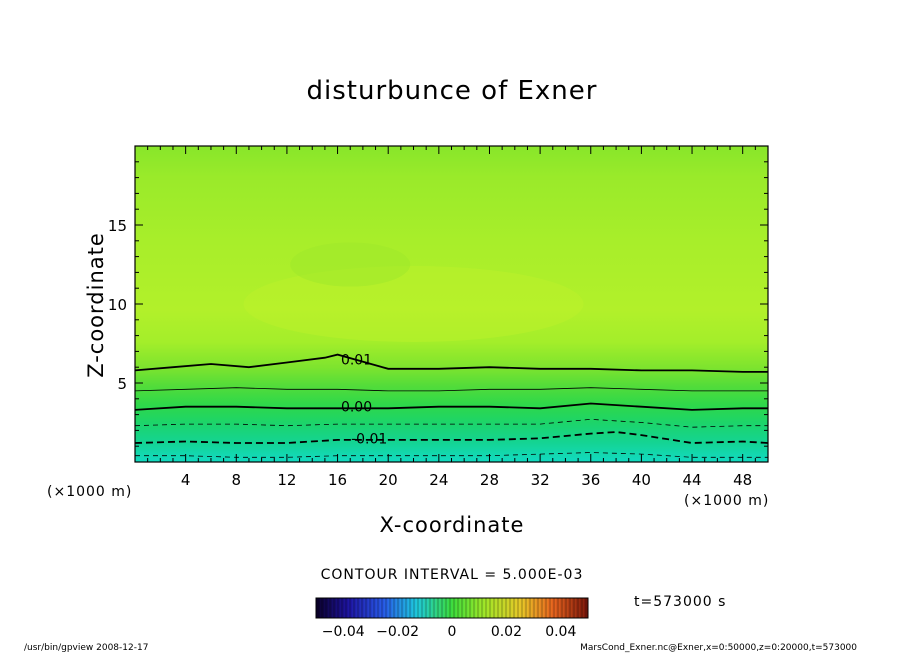 The height and width of the screenshot is (654, 904). Describe the element at coordinates (337, 480) in the screenshot. I see `x-tick-label: 16` at that location.